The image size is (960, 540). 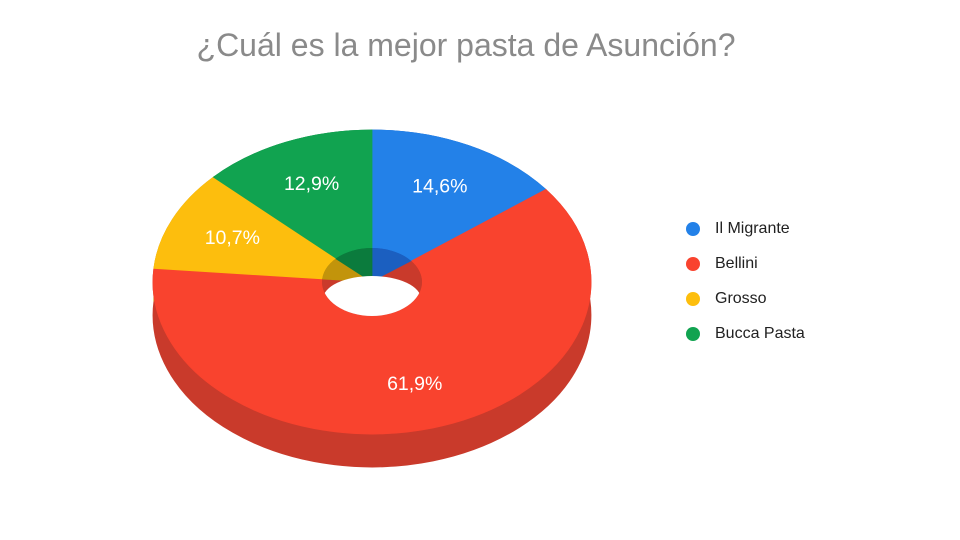 I want to click on slice-label-il-migrante: 14,6%, so click(x=439, y=187).